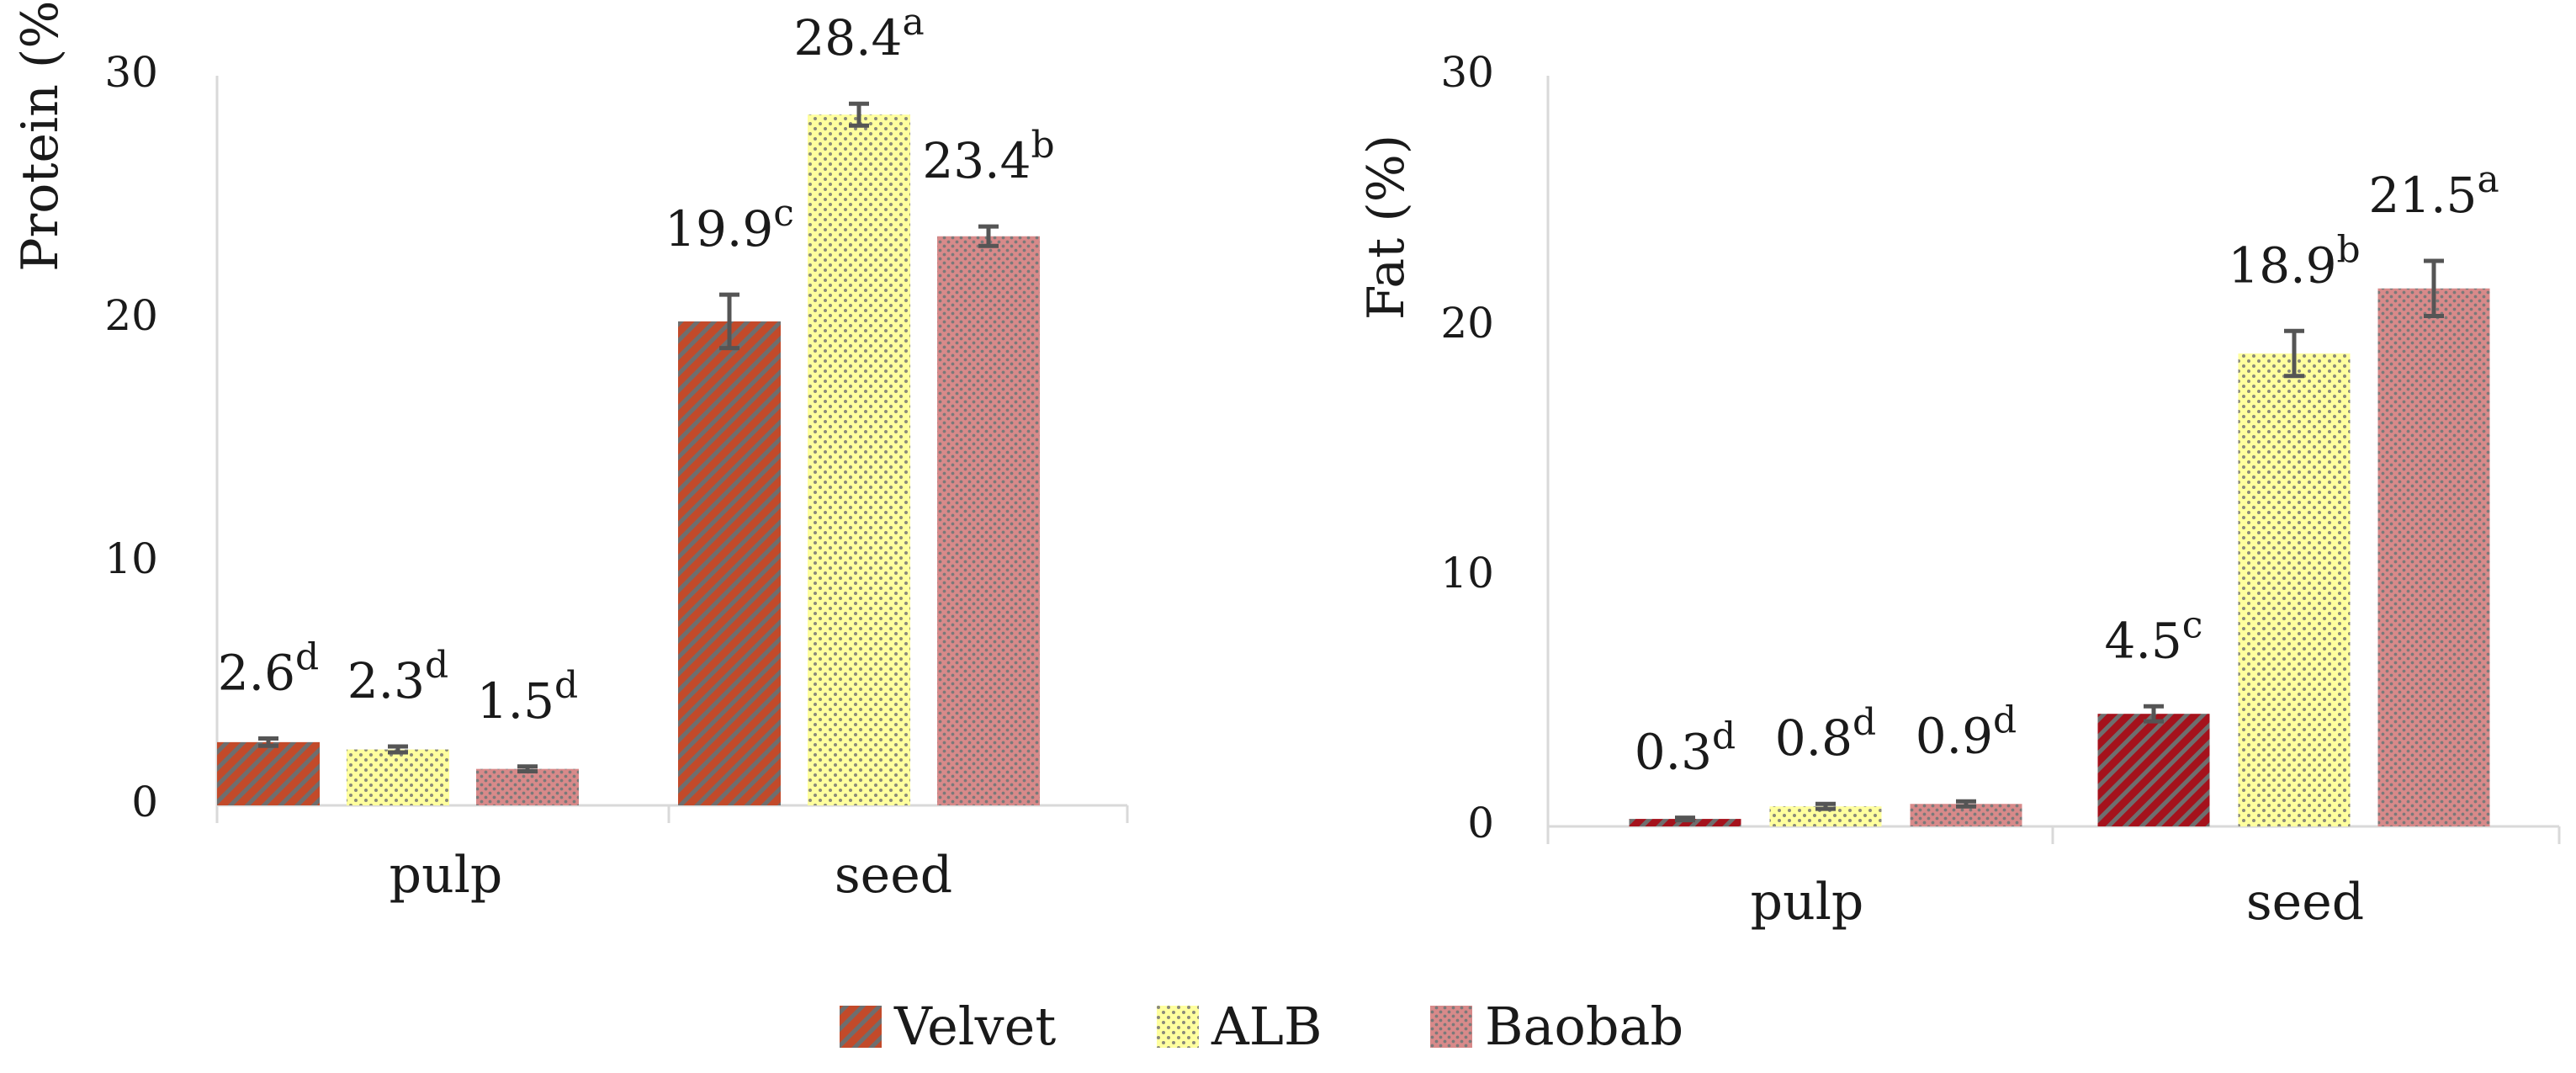 The height and width of the screenshot is (1073, 2576). What do you see at coordinates (1966, 804) in the screenshot?
I see `fat-baobab-pulp-error-bar` at bounding box center [1966, 804].